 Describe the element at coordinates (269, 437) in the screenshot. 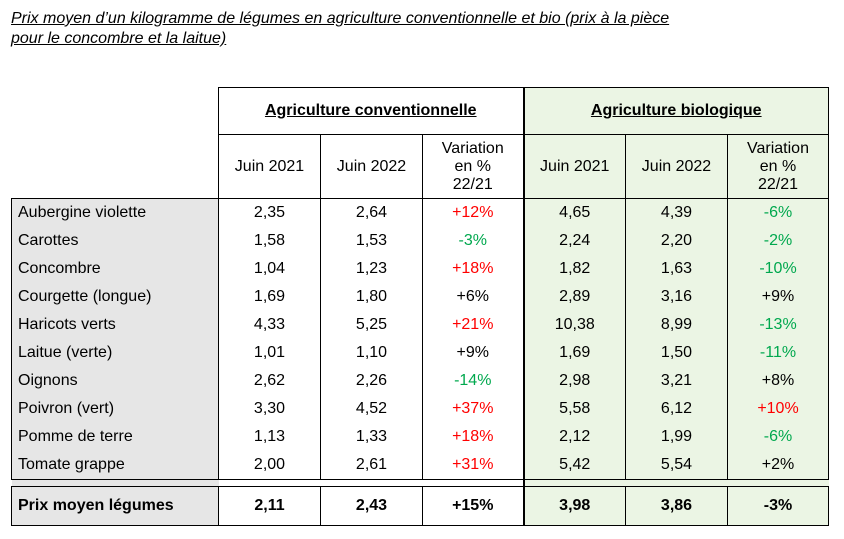

I see `conv-june-2021: 1,13` at that location.